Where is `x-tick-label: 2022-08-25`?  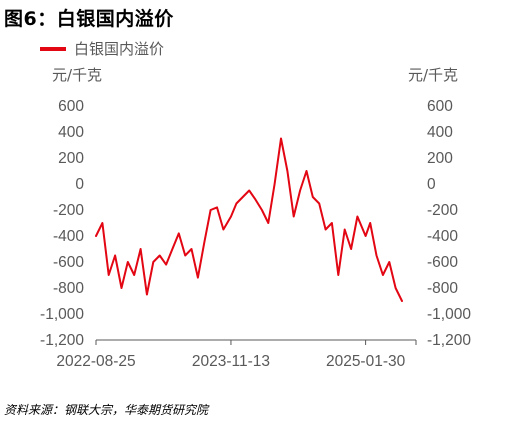 x-tick-label: 2022-08-25 is located at coordinates (95, 361).